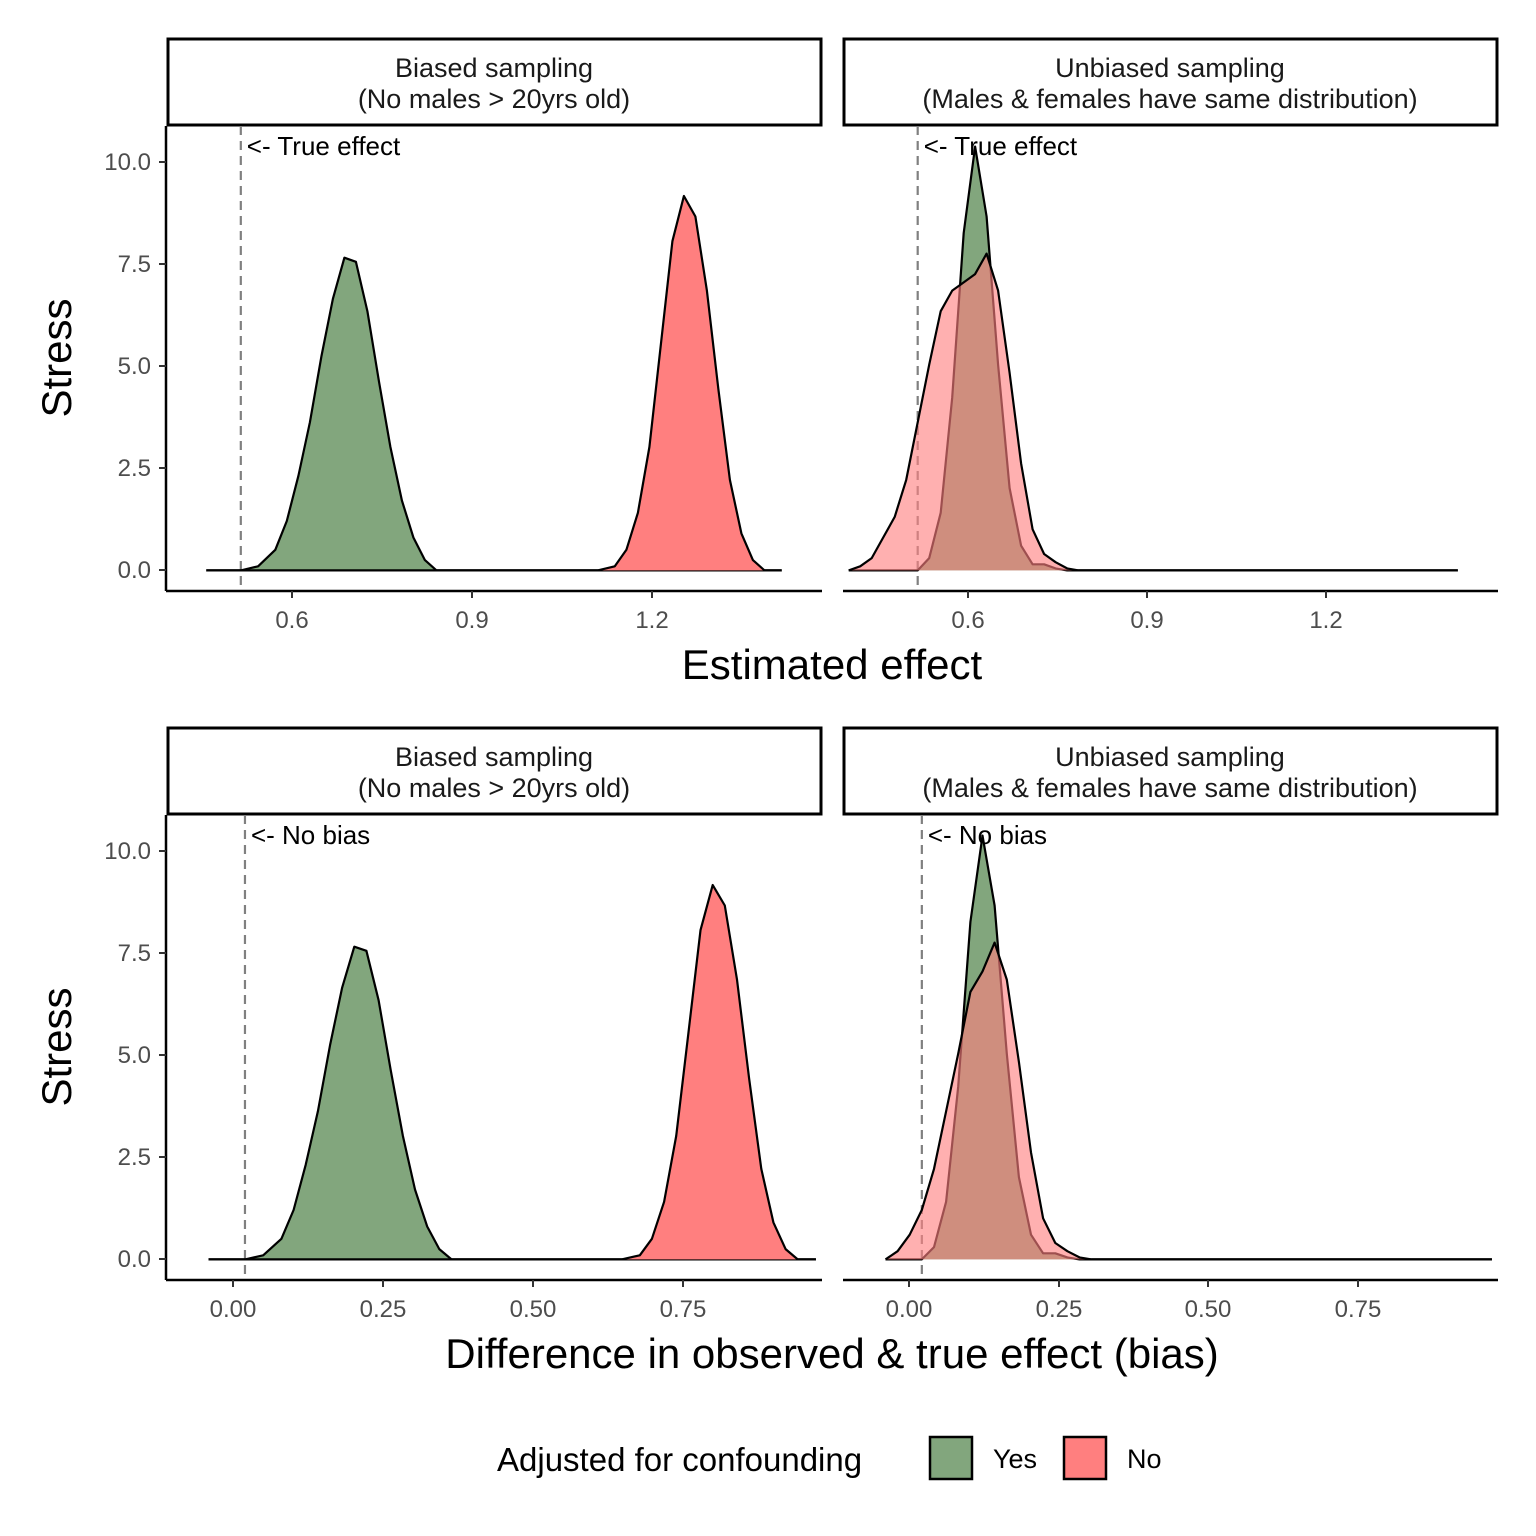 This screenshot has width=1536, height=1536. Describe the element at coordinates (1170, 68) in the screenshot. I see `strip-top-right-line1: Unbiased sampling` at that location.